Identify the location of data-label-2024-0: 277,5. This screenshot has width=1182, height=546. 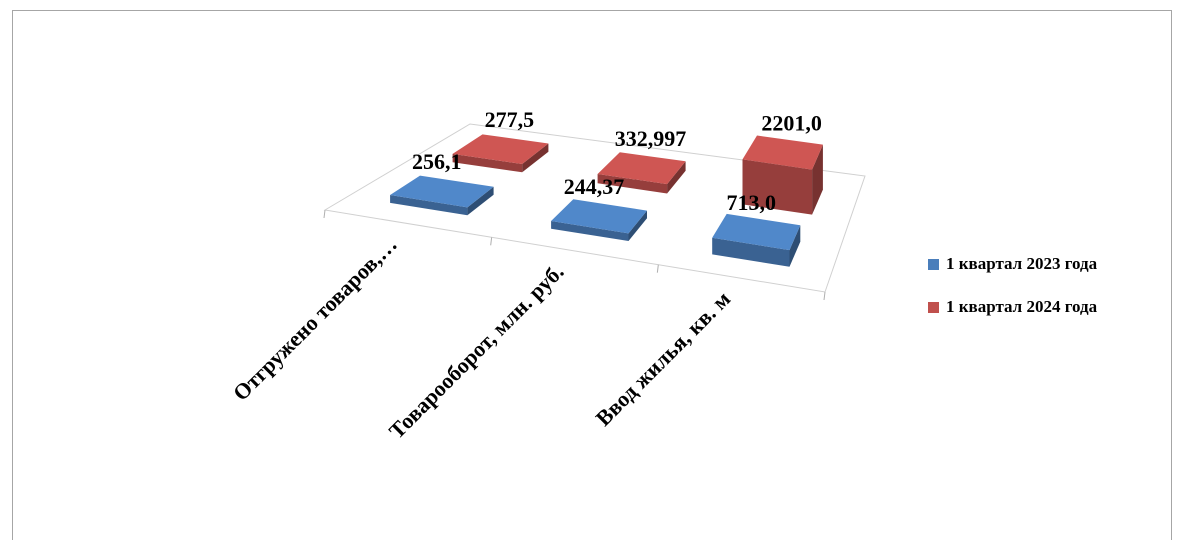
(510, 119).